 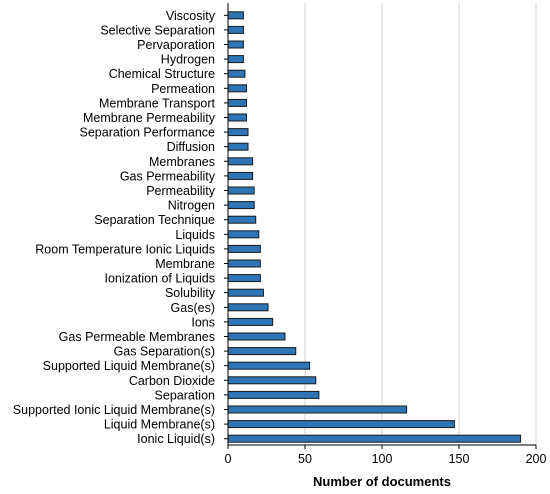 What do you see at coordinates (228, 459) in the screenshot?
I see `x-tick-label: 0` at bounding box center [228, 459].